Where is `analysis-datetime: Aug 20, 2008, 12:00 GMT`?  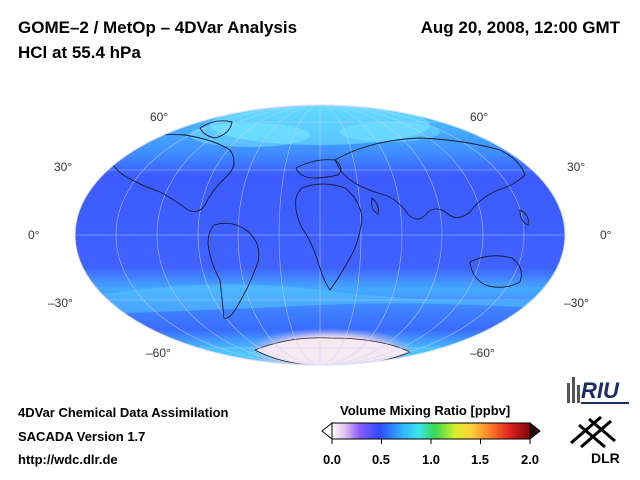 analysis-datetime: Aug 20, 2008, 12:00 GMT is located at coordinates (520, 27).